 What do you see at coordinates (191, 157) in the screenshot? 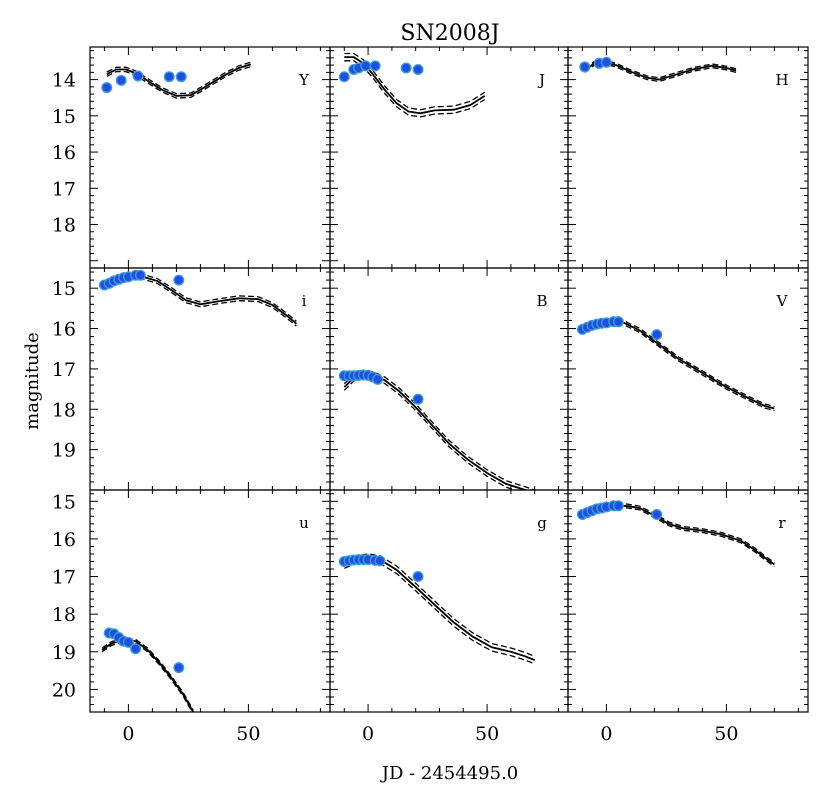
I see `panel-Y: Y 14 15 16 17 18` at bounding box center [191, 157].